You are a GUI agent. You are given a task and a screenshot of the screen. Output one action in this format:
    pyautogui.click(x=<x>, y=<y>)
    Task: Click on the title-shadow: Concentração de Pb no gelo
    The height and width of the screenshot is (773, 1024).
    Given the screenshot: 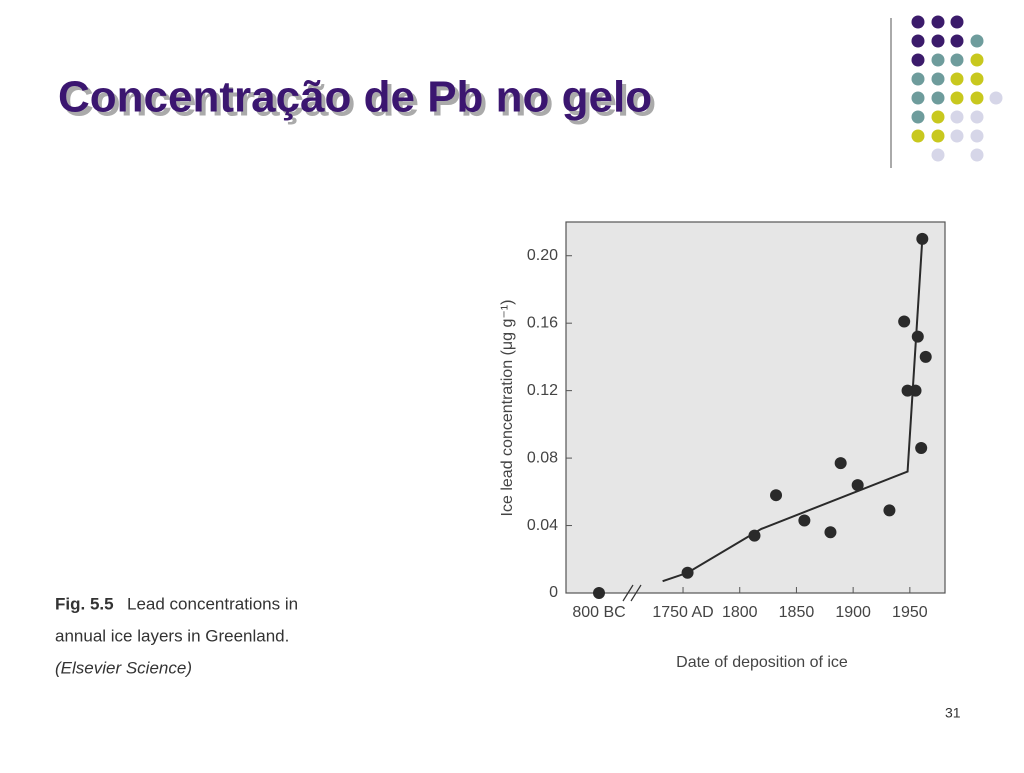 What is the action you would take?
    pyautogui.click(x=359, y=101)
    